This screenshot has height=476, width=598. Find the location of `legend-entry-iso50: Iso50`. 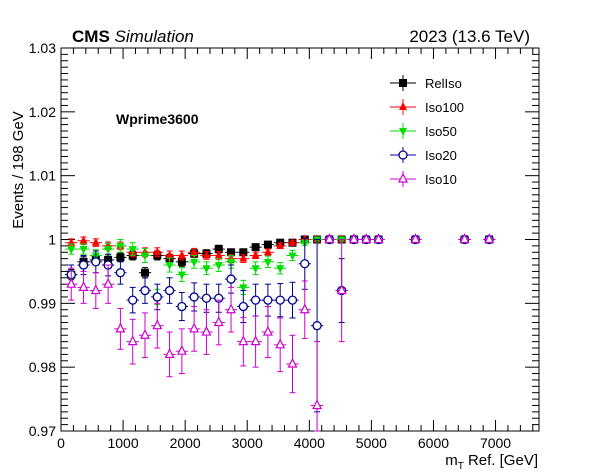

legend-entry-iso50: Iso50 is located at coordinates (423, 131).